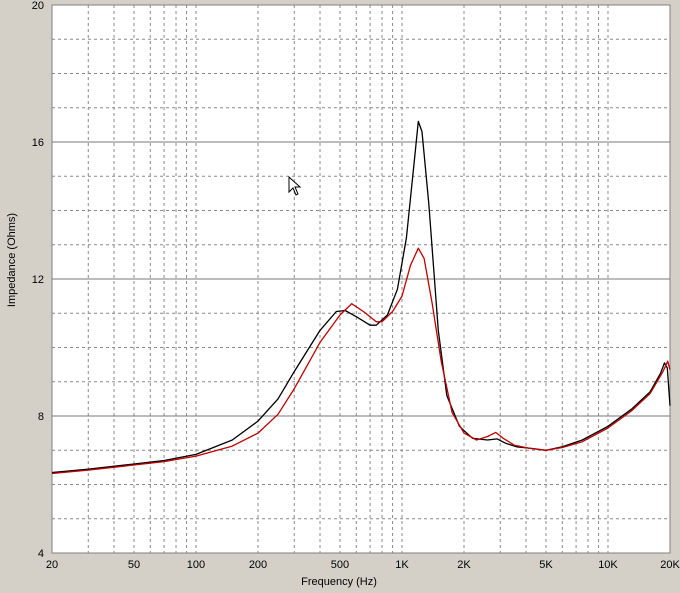 The image size is (680, 593). What do you see at coordinates (464, 565) in the screenshot?
I see `x-tick-label: 2K` at bounding box center [464, 565].